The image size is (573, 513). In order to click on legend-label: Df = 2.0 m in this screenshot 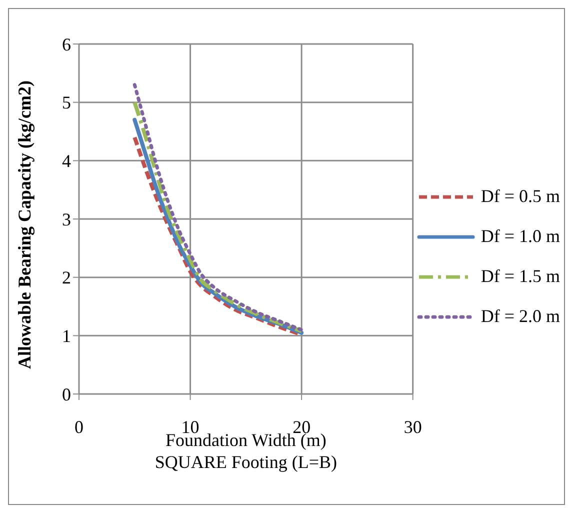, I will do `click(520, 316)`.